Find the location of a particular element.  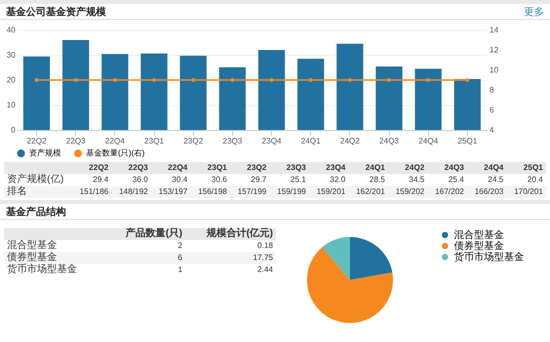

chart-title: 基金公司基金资产规模 is located at coordinates (56, 13).